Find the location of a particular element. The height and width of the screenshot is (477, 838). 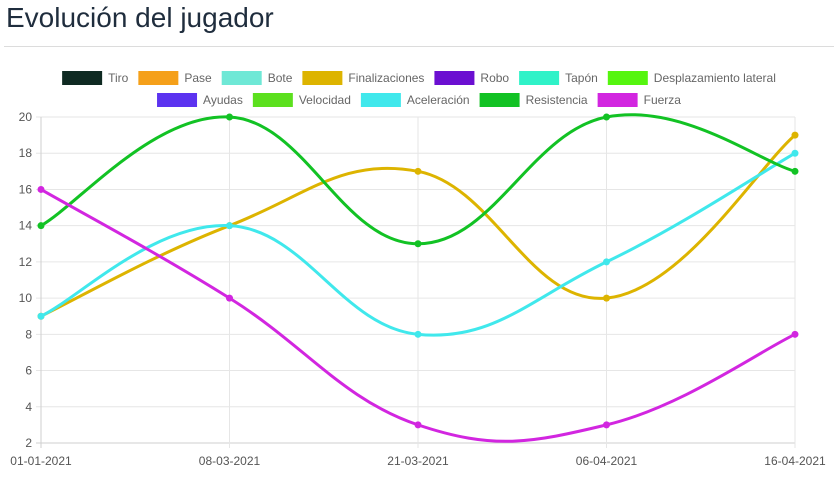

x-tick-label: 16-04-2021 is located at coordinates (795, 461).